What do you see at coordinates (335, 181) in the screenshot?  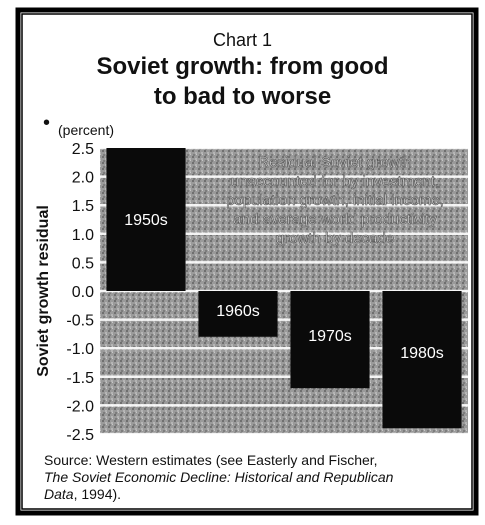 I see `annotation-text: unaccounted for by investment,` at bounding box center [335, 181].